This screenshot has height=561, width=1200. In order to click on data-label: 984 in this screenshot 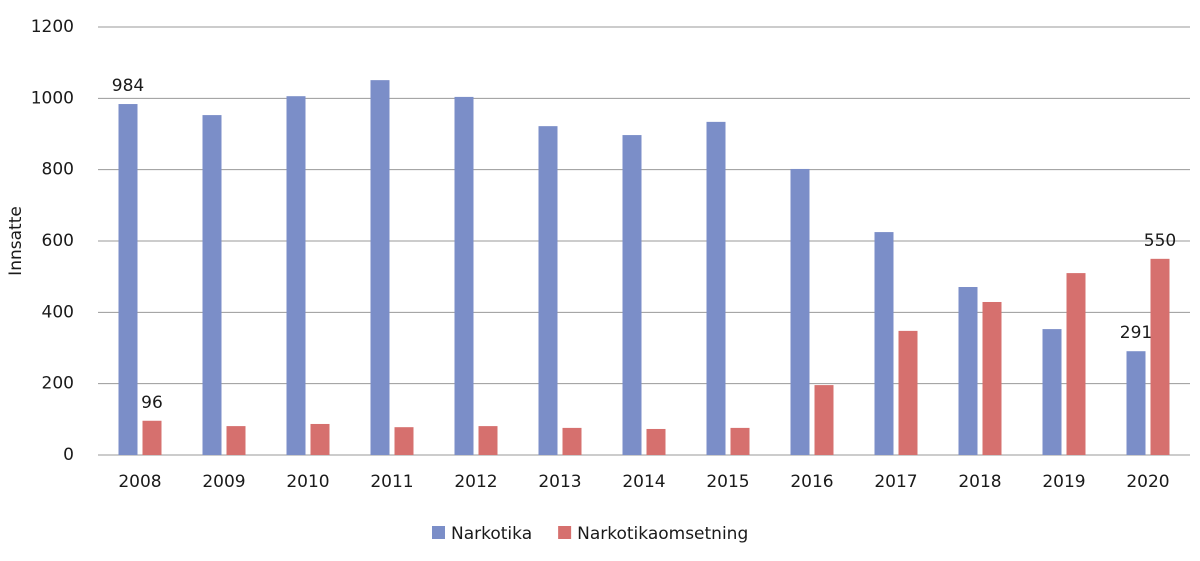, I will do `click(128, 86)`.